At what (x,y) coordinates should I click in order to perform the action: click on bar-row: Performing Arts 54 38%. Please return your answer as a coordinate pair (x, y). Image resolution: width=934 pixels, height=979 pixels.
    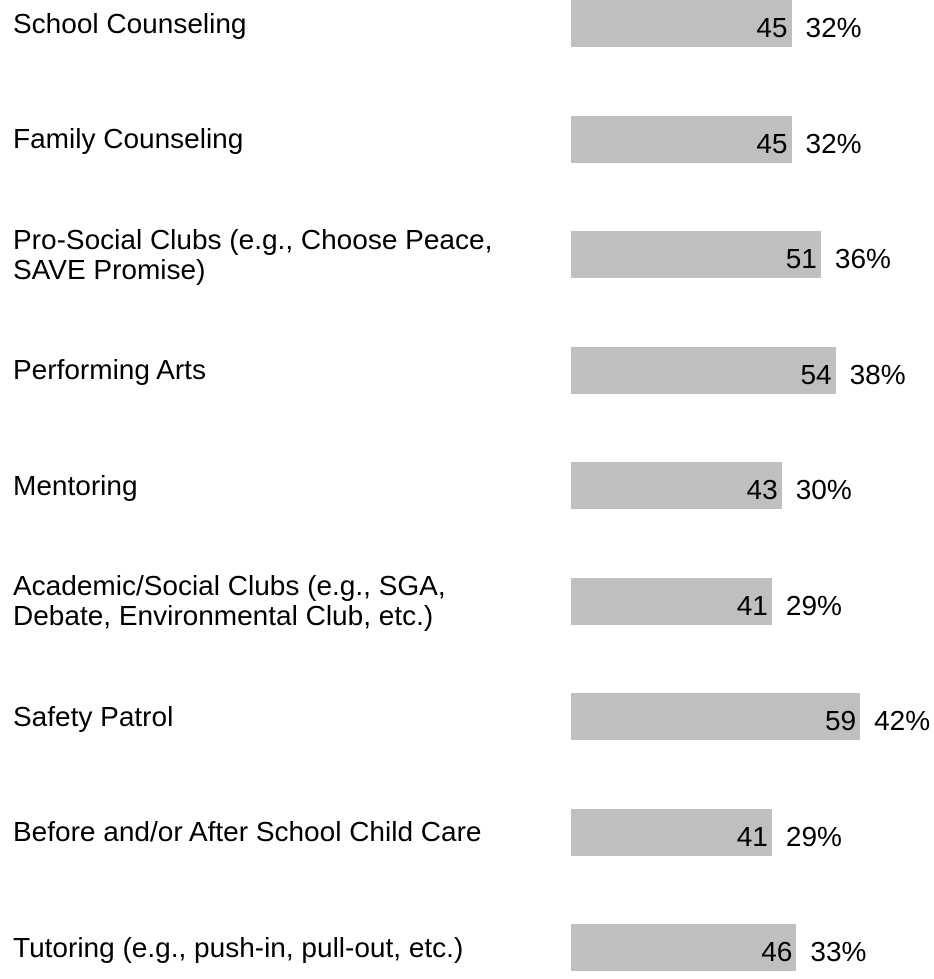
    Looking at the image, I should click on (467, 370).